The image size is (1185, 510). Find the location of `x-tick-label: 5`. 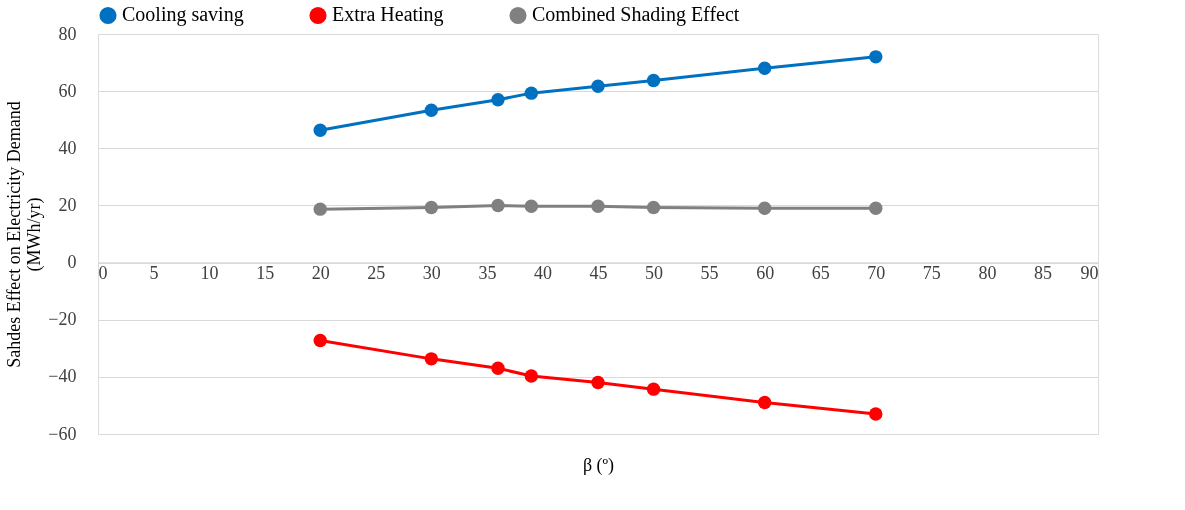

x-tick-label: 5 is located at coordinates (154, 273).